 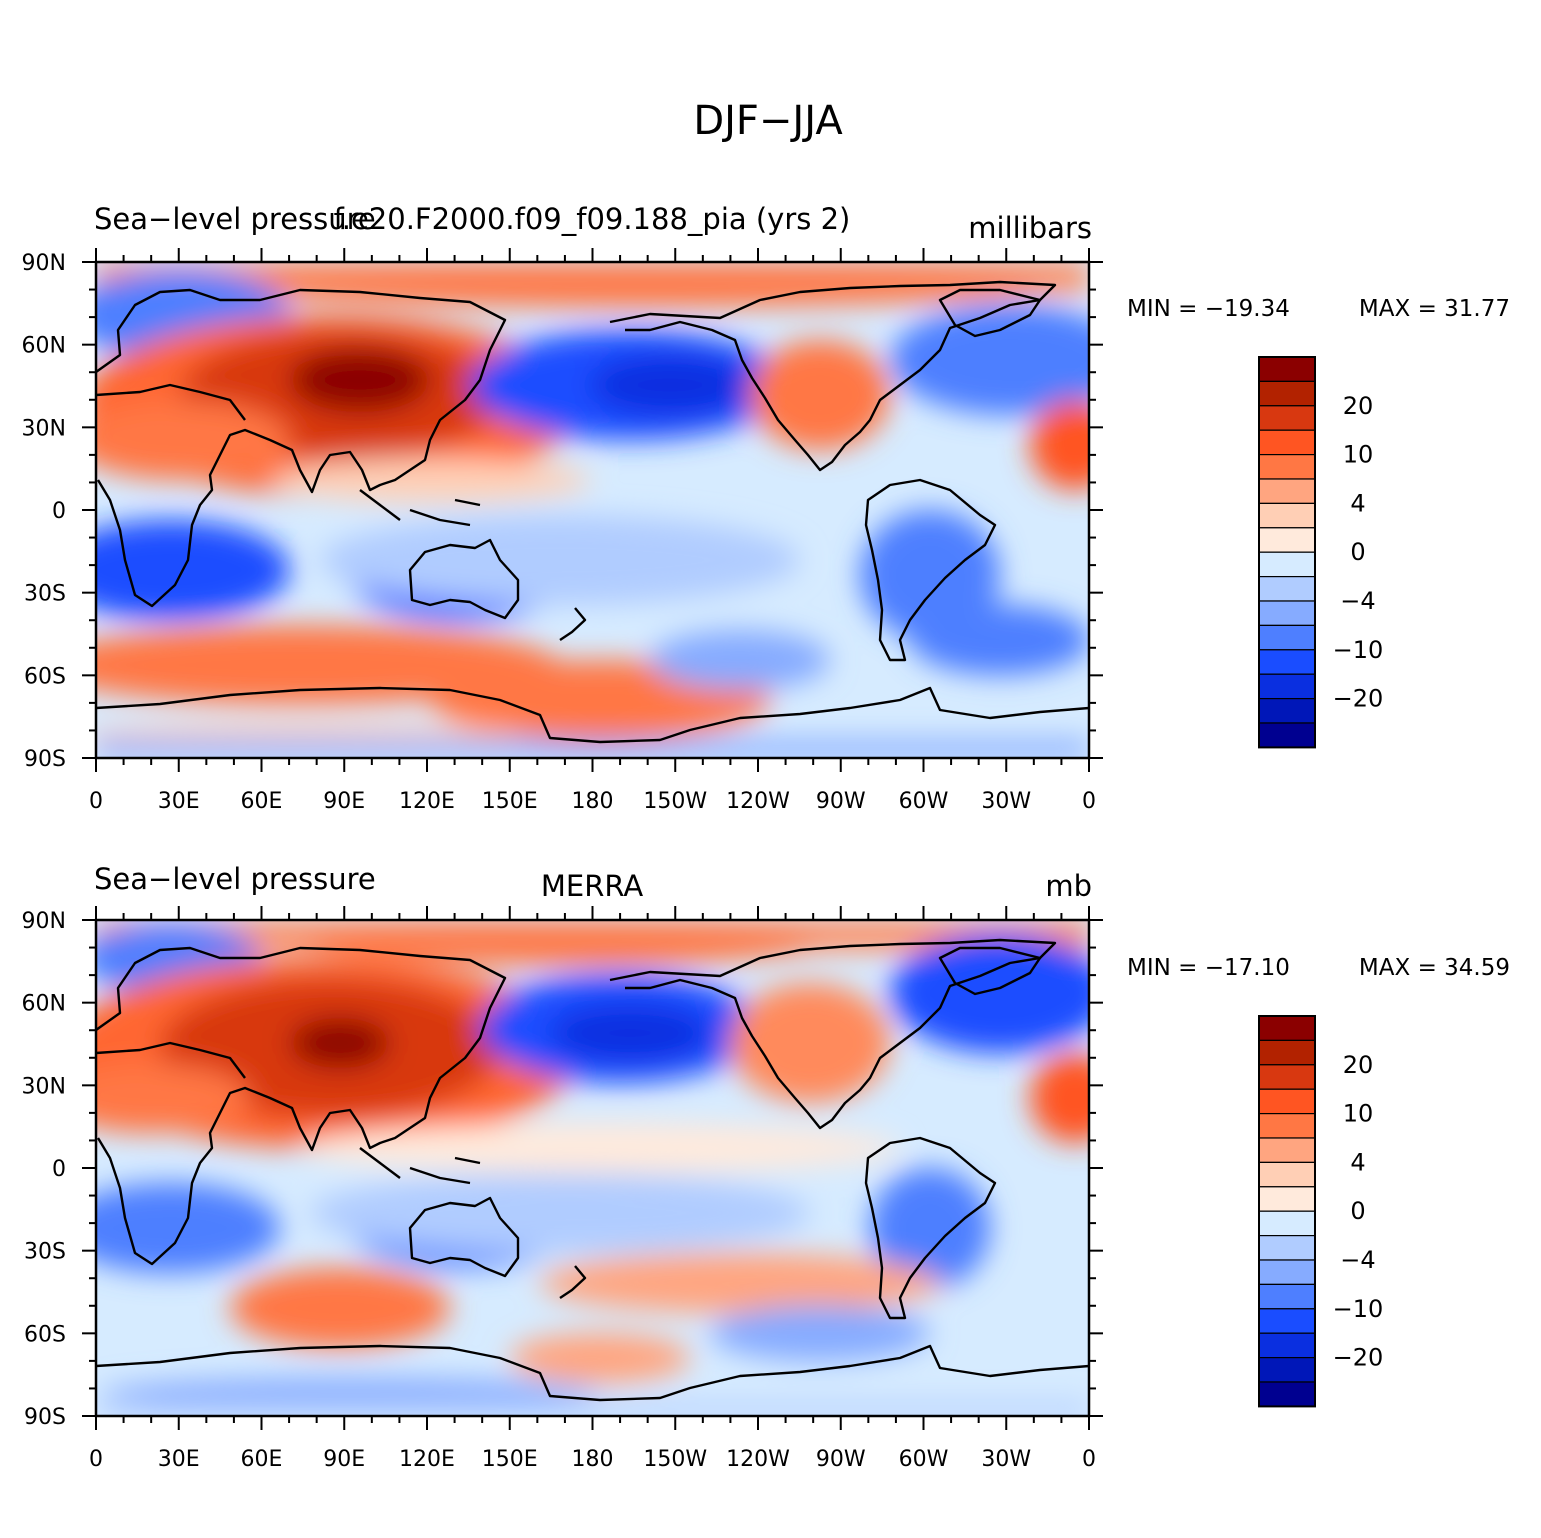 I want to click on min-label: MIN = −17.10, so click(x=1208, y=968).